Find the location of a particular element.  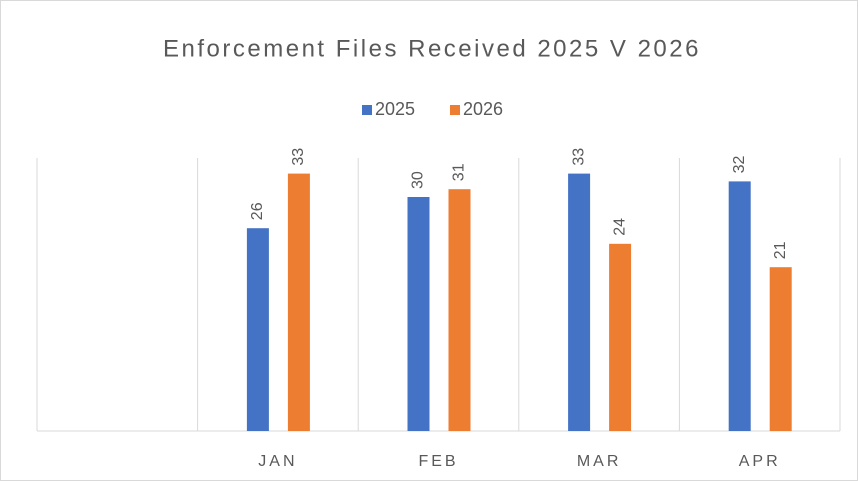

x-tick-label: APR is located at coordinates (760, 461).